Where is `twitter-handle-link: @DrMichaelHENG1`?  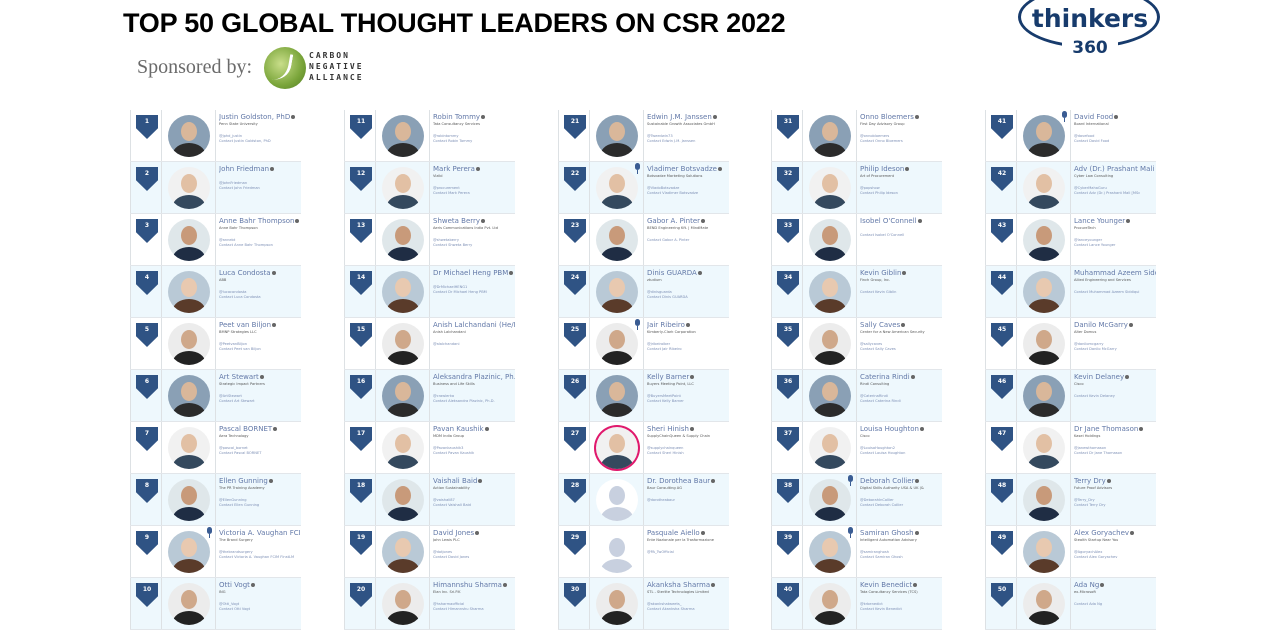
twitter-handle-link: @DrMichaelHENG1 is located at coordinates (450, 287).